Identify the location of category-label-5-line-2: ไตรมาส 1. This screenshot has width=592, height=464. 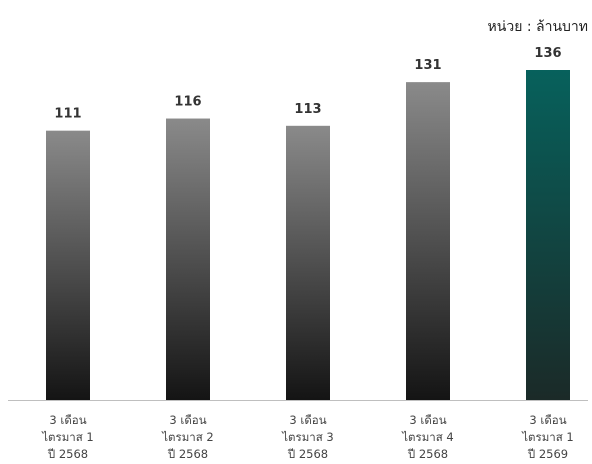
(547, 437).